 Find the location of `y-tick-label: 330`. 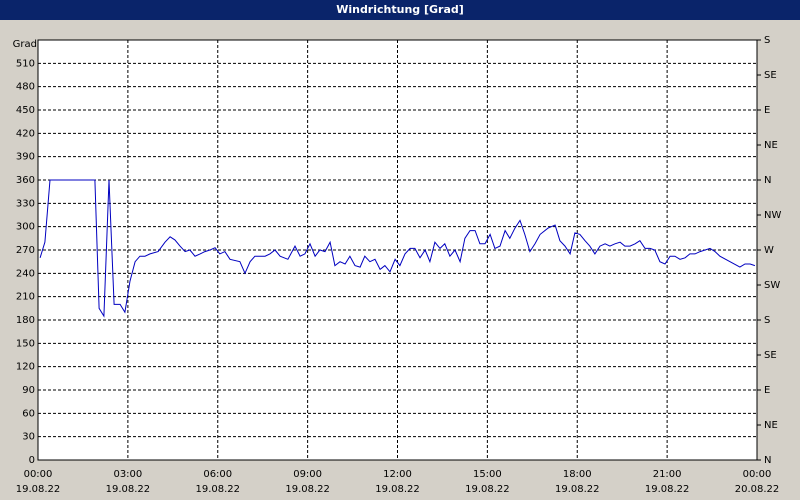

y-tick-label: 330 is located at coordinates (25, 203).